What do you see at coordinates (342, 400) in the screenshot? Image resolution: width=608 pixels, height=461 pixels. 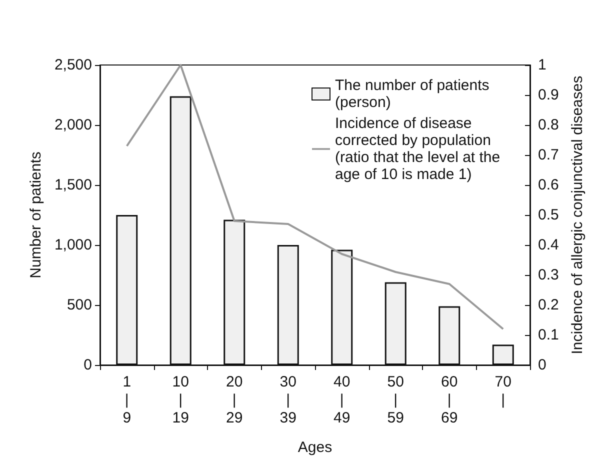 I see `x-tick-label: 40 | 49` at bounding box center [342, 400].